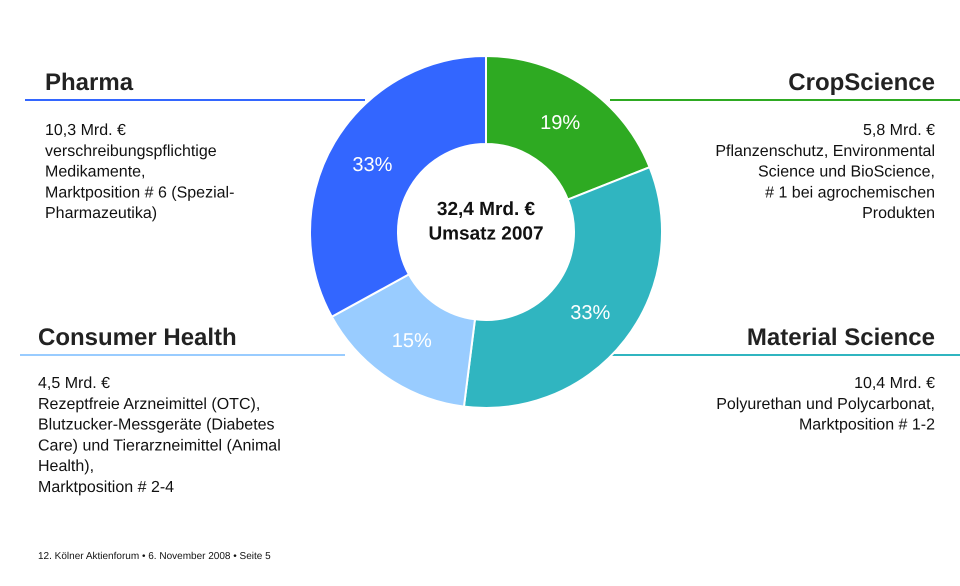  What do you see at coordinates (155, 556) in the screenshot?
I see `text: 12. Kölner Aktienforum • 6. November 2008 • Seite 5` at bounding box center [155, 556].